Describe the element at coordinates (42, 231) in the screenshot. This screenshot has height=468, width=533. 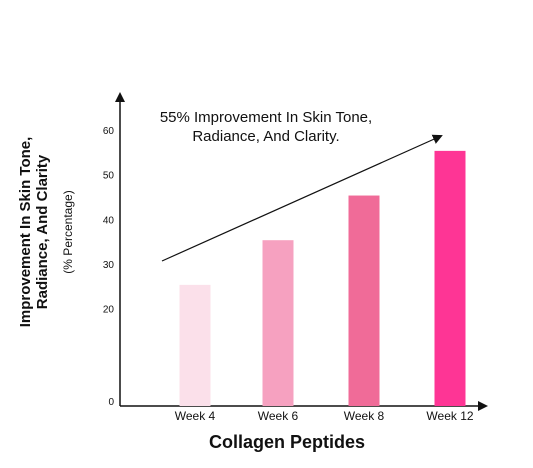
I see `y-axis-title-line-2: Radiance, And Clarity` at that location.